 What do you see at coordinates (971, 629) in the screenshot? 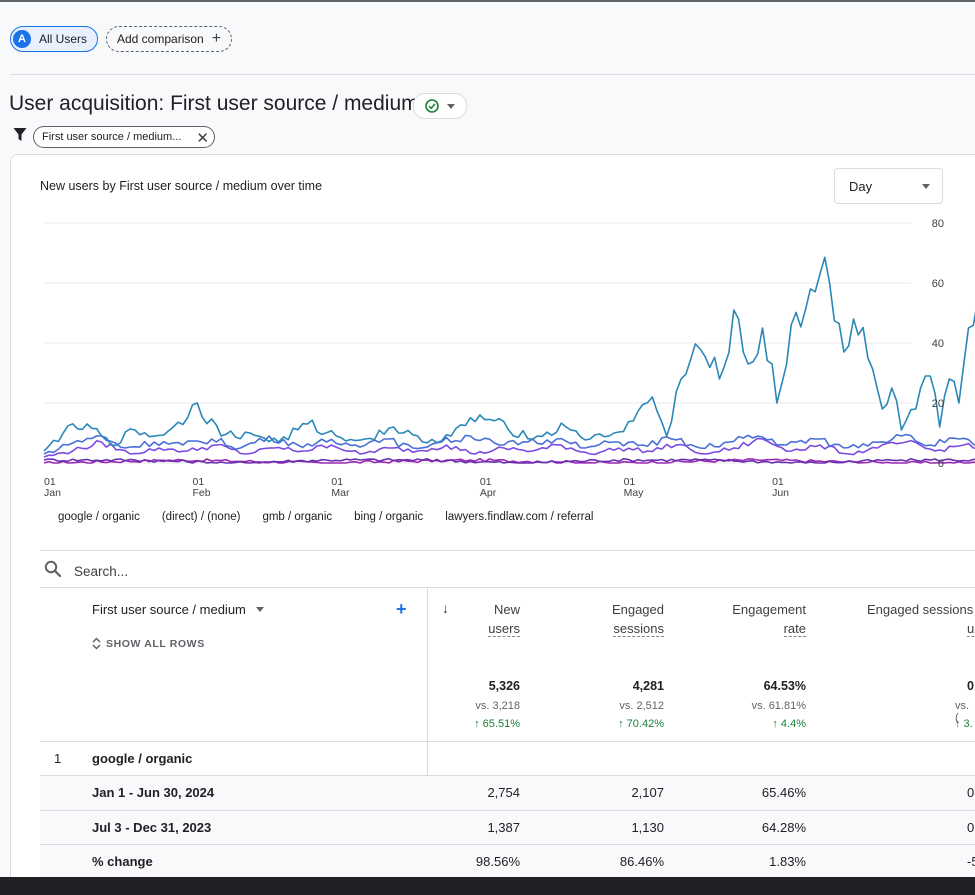
I see `metric-header-line: u` at bounding box center [971, 629].